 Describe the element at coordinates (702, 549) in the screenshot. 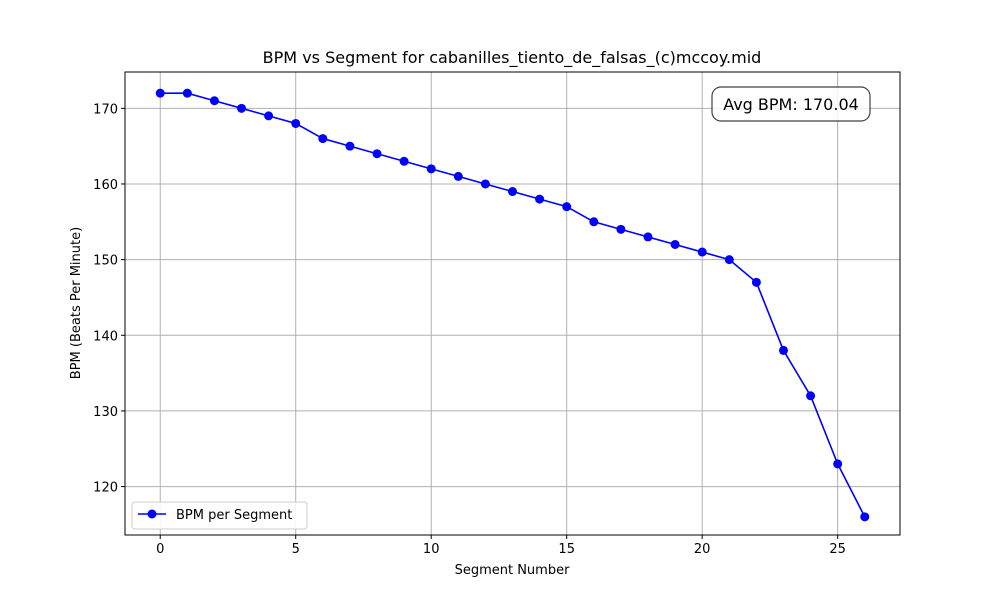

I see `x-tick-label: 20` at that location.